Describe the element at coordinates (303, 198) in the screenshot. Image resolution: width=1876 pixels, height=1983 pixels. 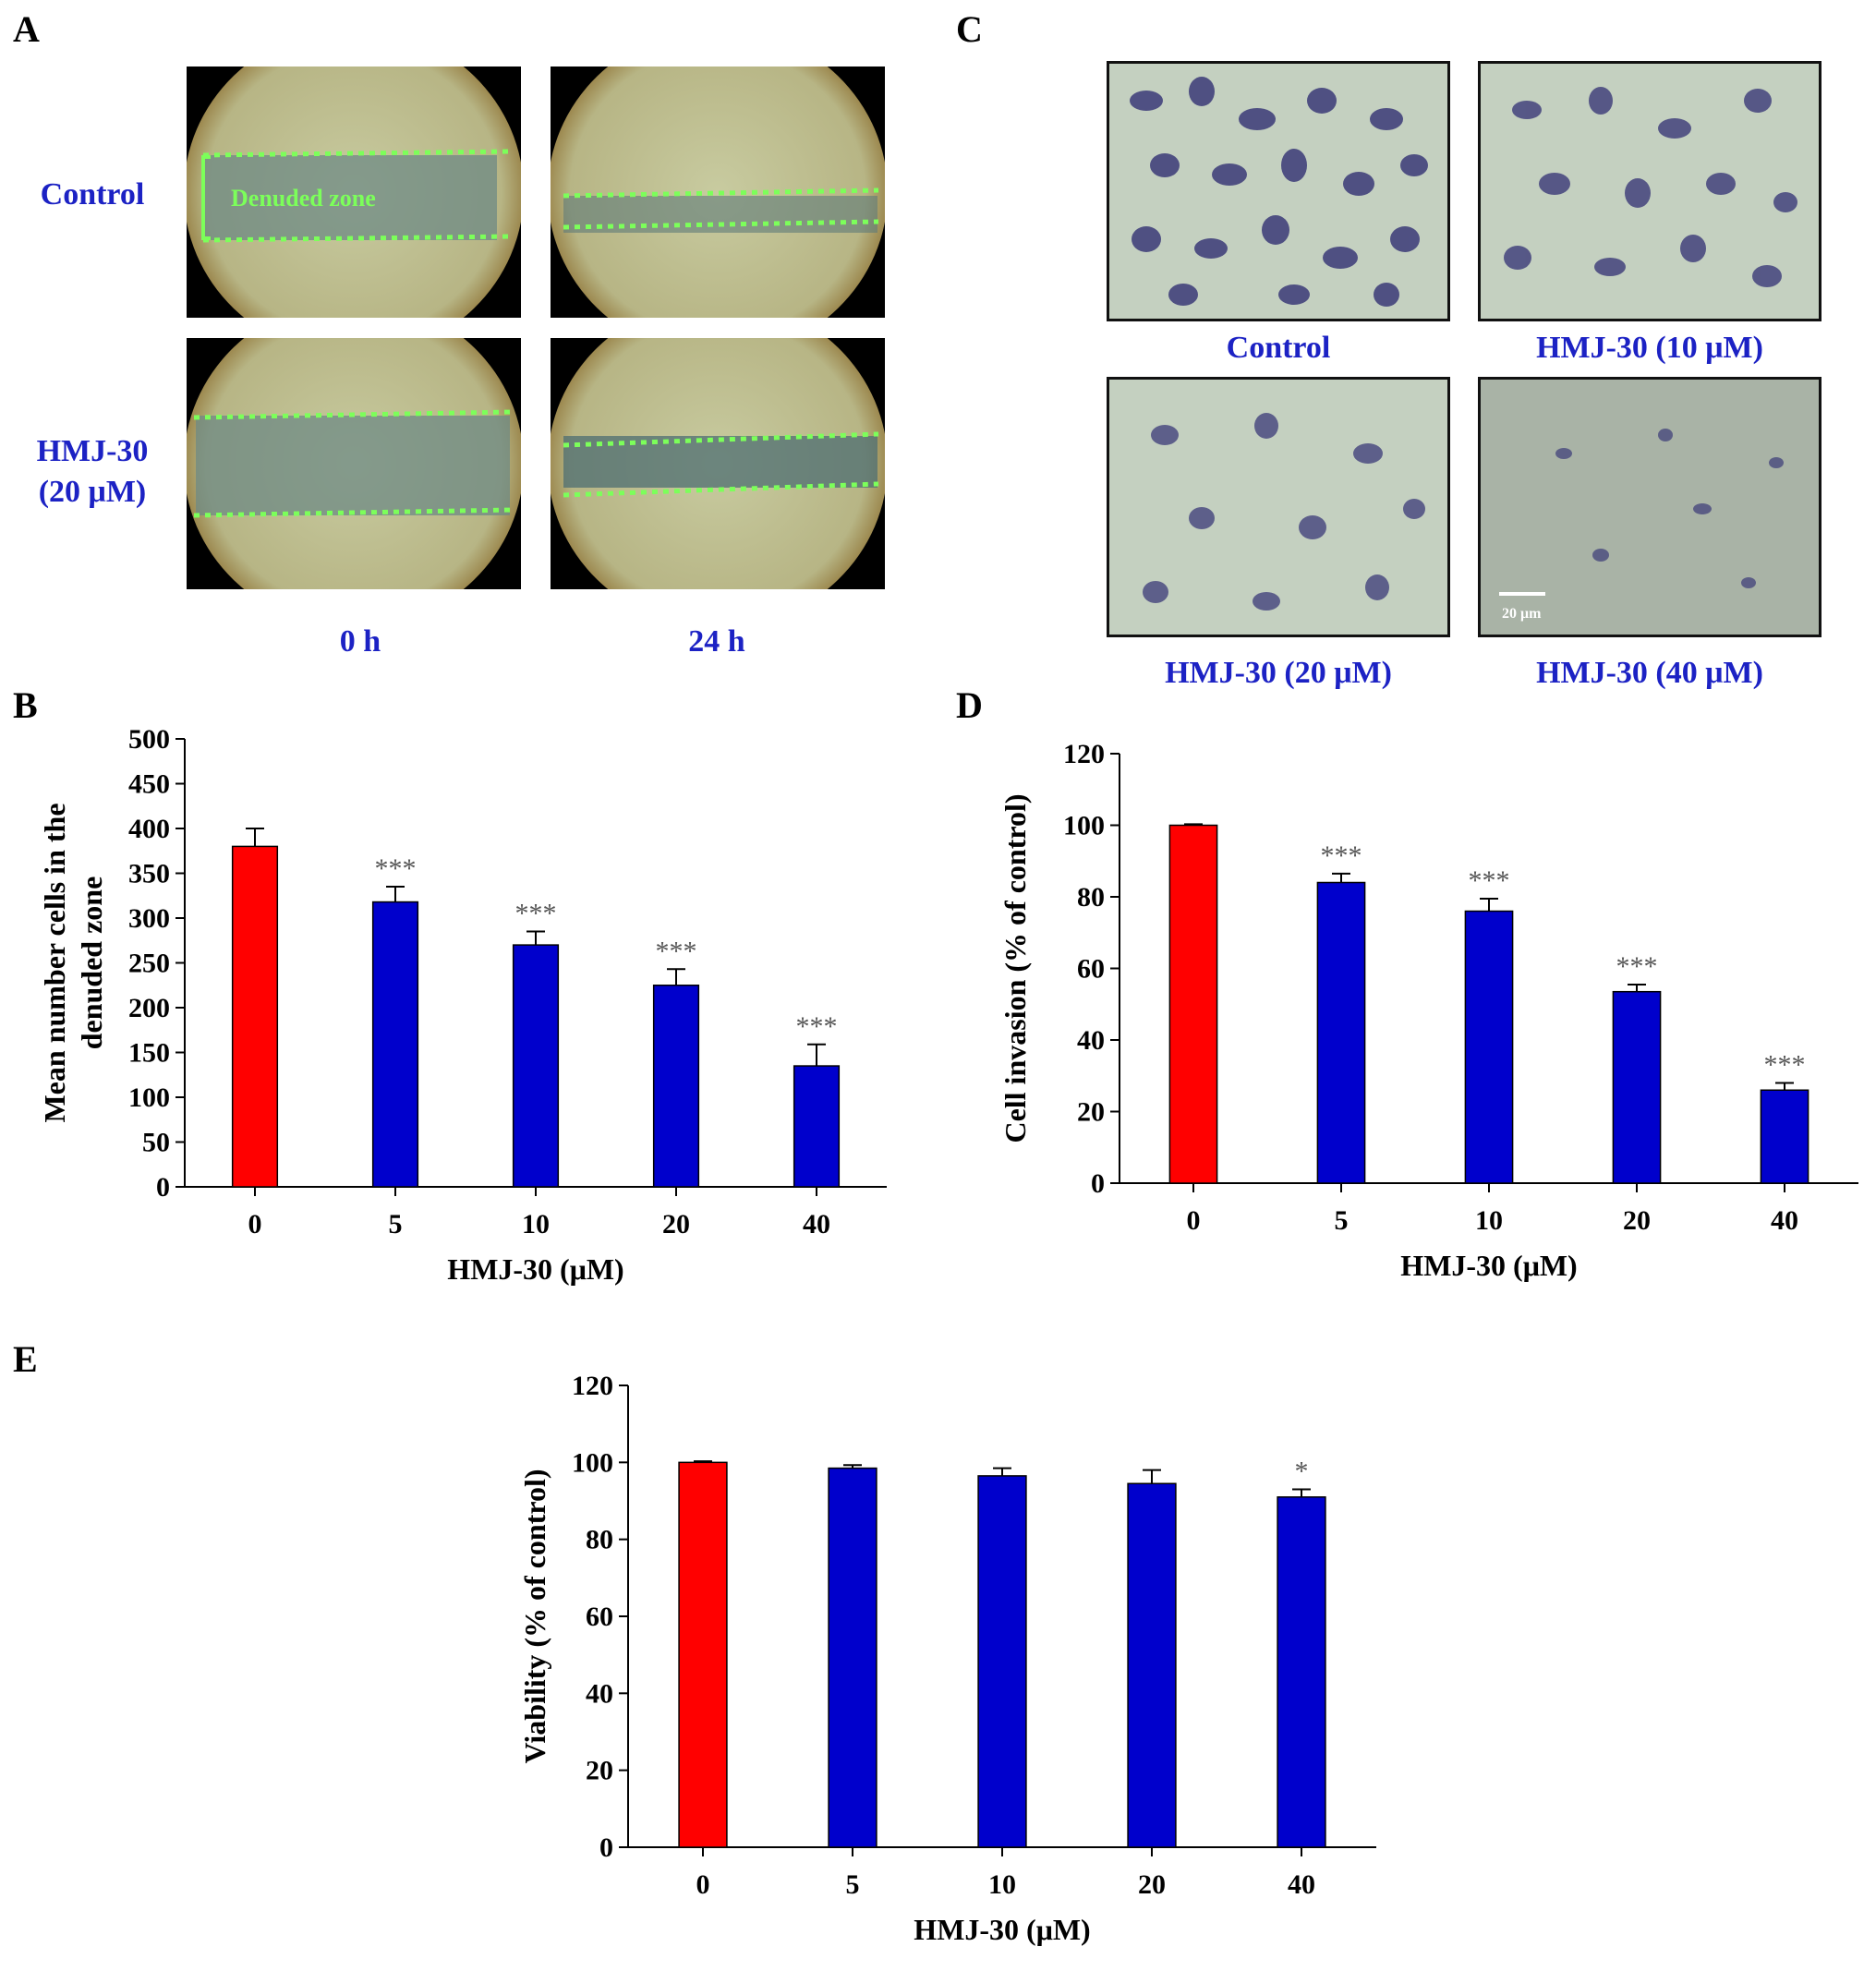
I see `denuded-zone-annotation: Denuded zone` at that location.